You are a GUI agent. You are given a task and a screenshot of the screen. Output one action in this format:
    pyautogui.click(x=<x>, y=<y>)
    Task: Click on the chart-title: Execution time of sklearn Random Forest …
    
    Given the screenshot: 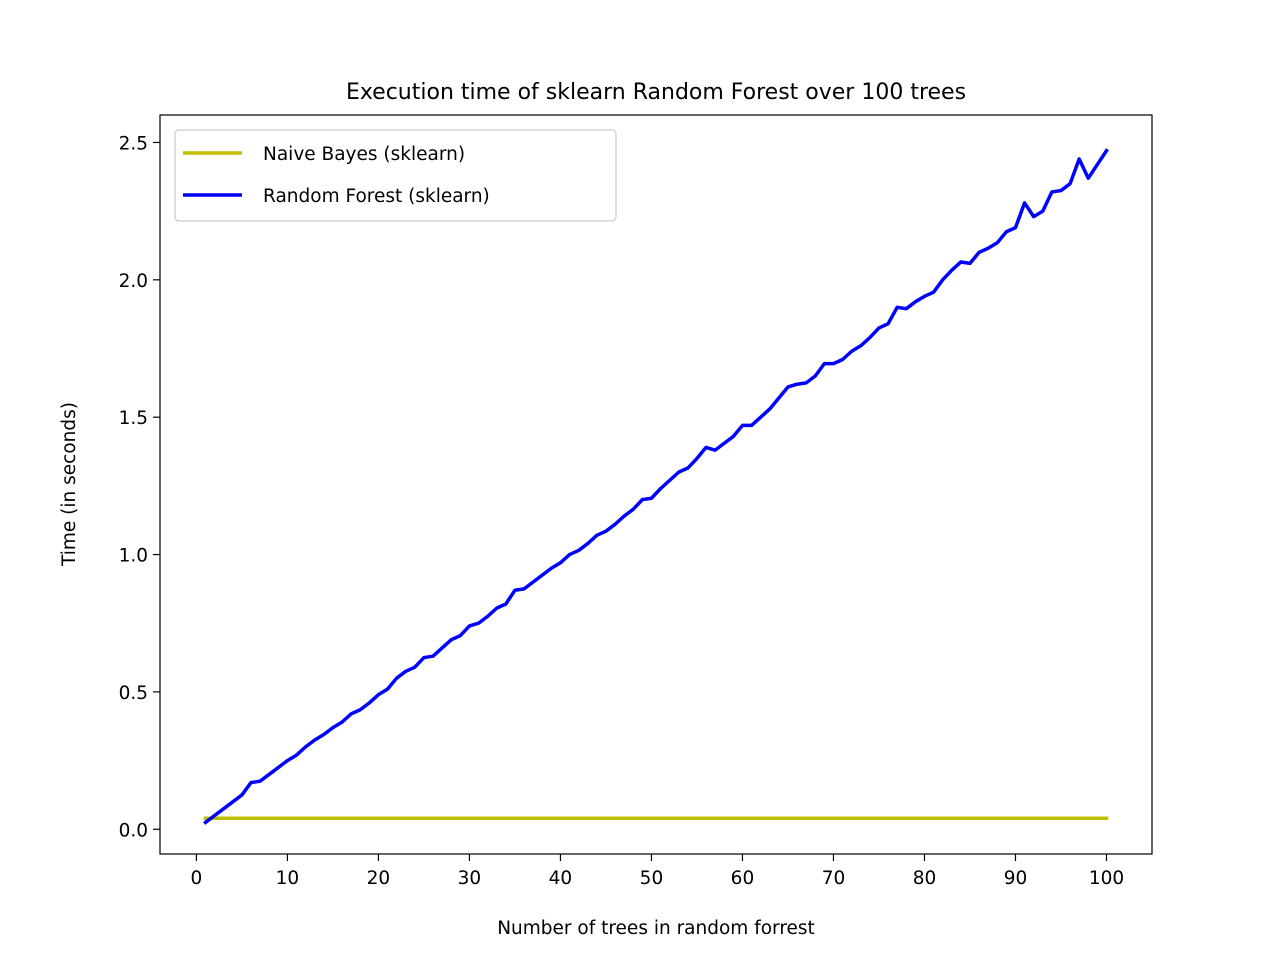 What is the action you would take?
    pyautogui.click(x=656, y=92)
    